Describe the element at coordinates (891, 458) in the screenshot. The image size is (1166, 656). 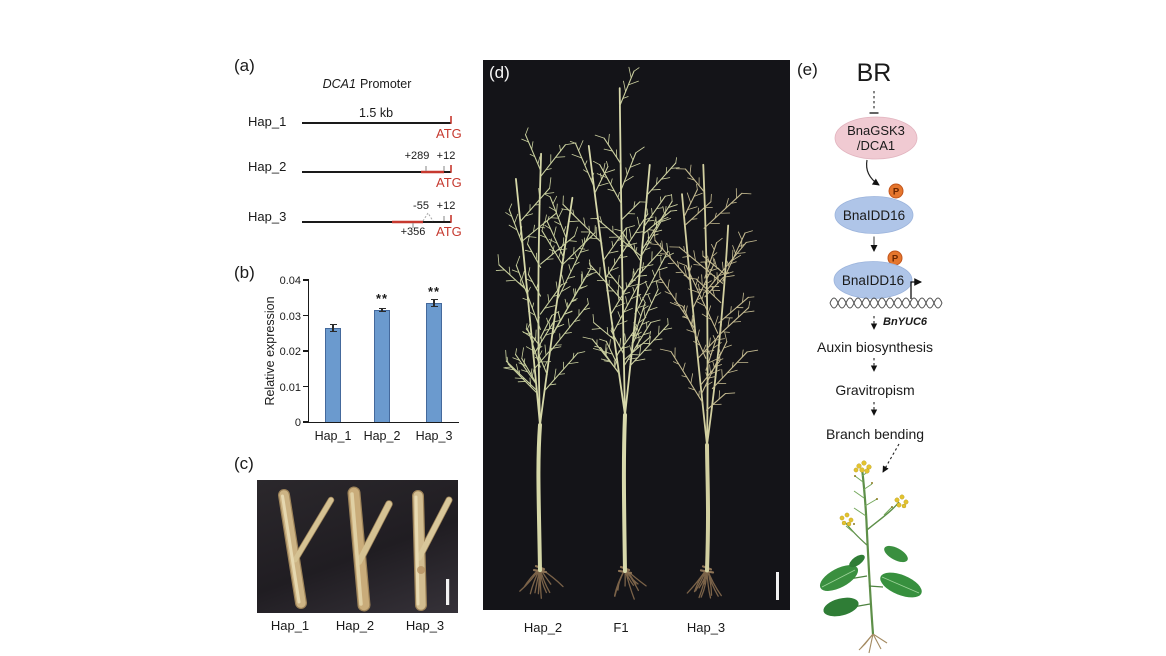
I see `arrow-to-plant` at that location.